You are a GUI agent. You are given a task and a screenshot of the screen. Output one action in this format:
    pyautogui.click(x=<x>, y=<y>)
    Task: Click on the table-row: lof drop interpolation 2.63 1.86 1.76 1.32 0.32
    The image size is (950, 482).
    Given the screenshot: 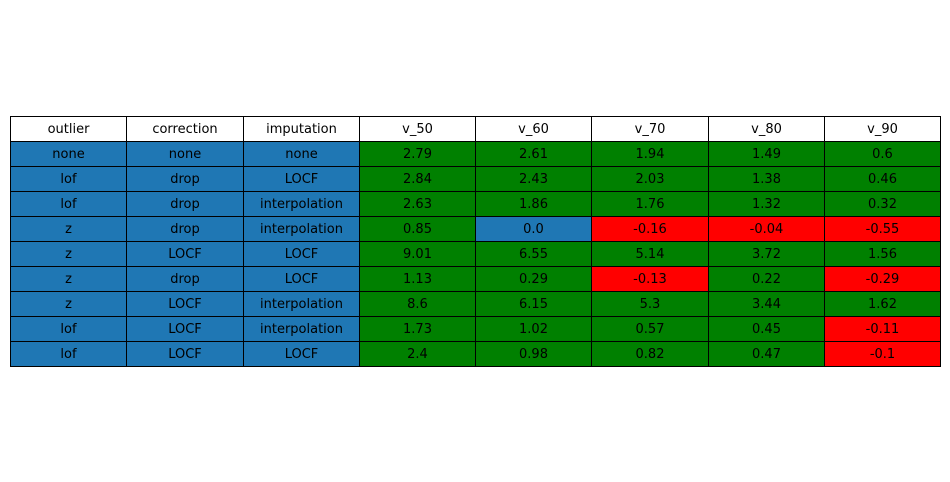 What is the action you would take?
    pyautogui.click(x=475, y=204)
    